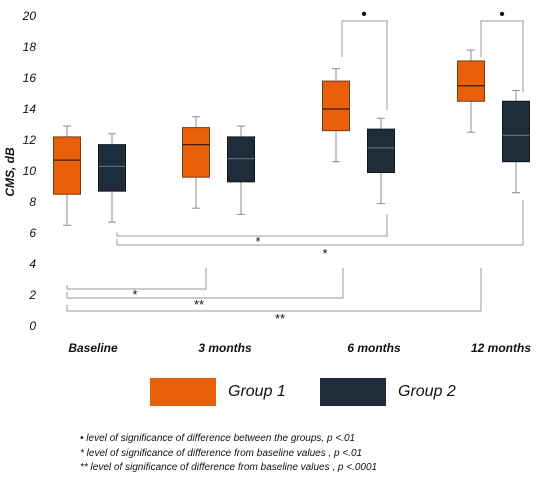 The height and width of the screenshot is (482, 550). I want to click on y-tick-label: 14, so click(30, 109).